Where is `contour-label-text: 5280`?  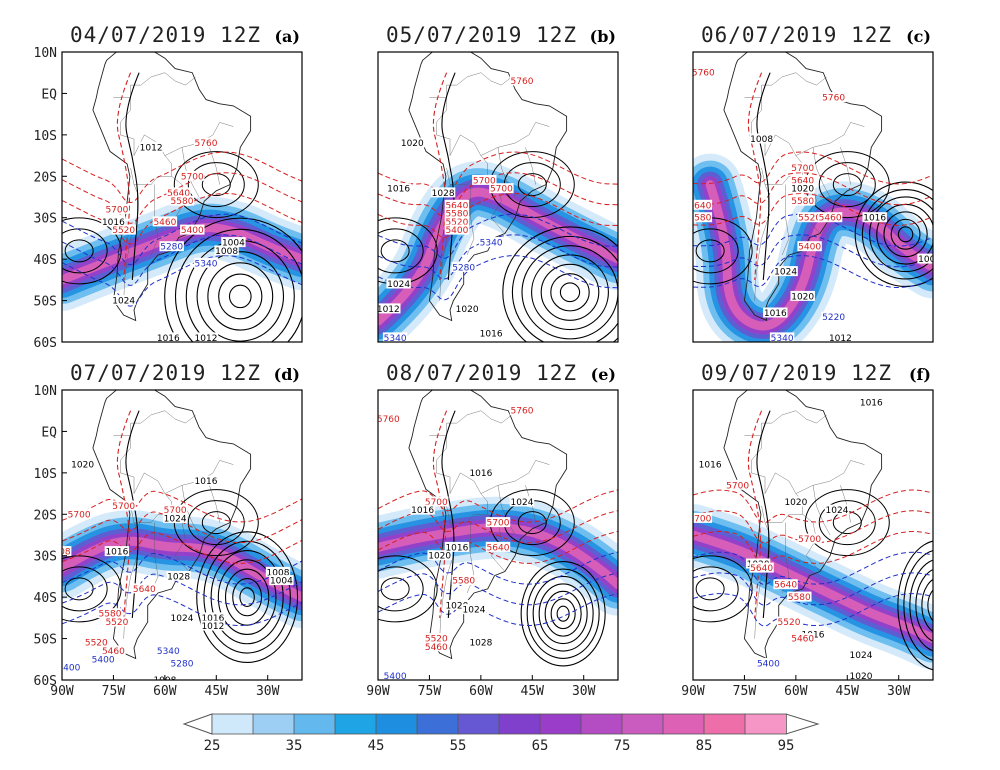 contour-label-text: 5280 is located at coordinates (171, 248).